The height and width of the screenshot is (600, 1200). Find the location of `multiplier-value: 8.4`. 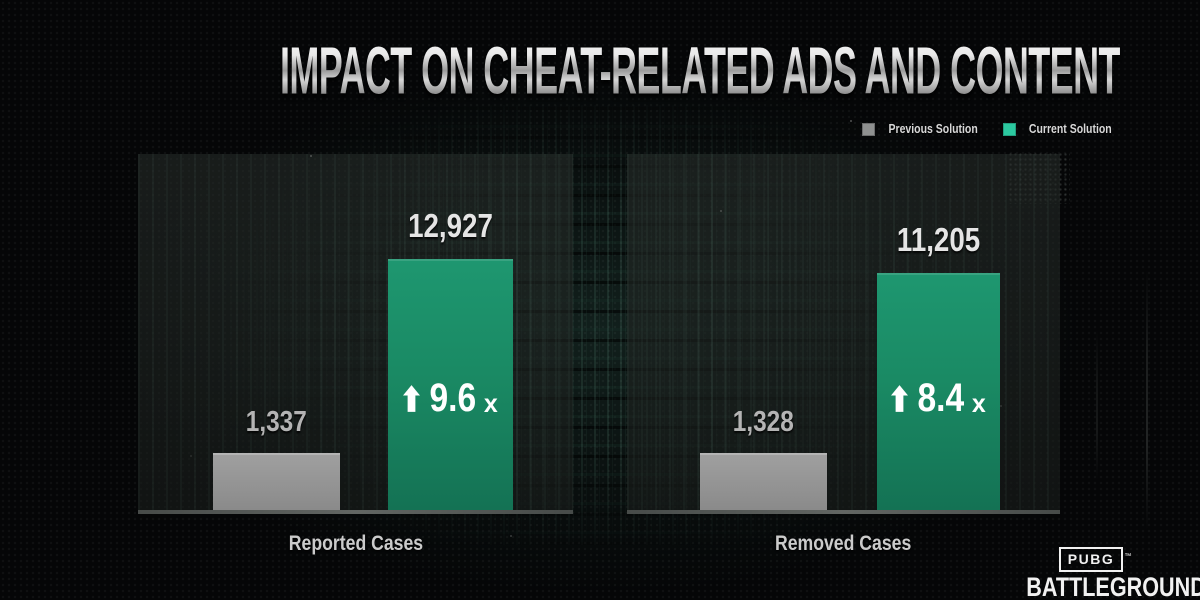

multiplier-value: 8.4 is located at coordinates (941, 398).